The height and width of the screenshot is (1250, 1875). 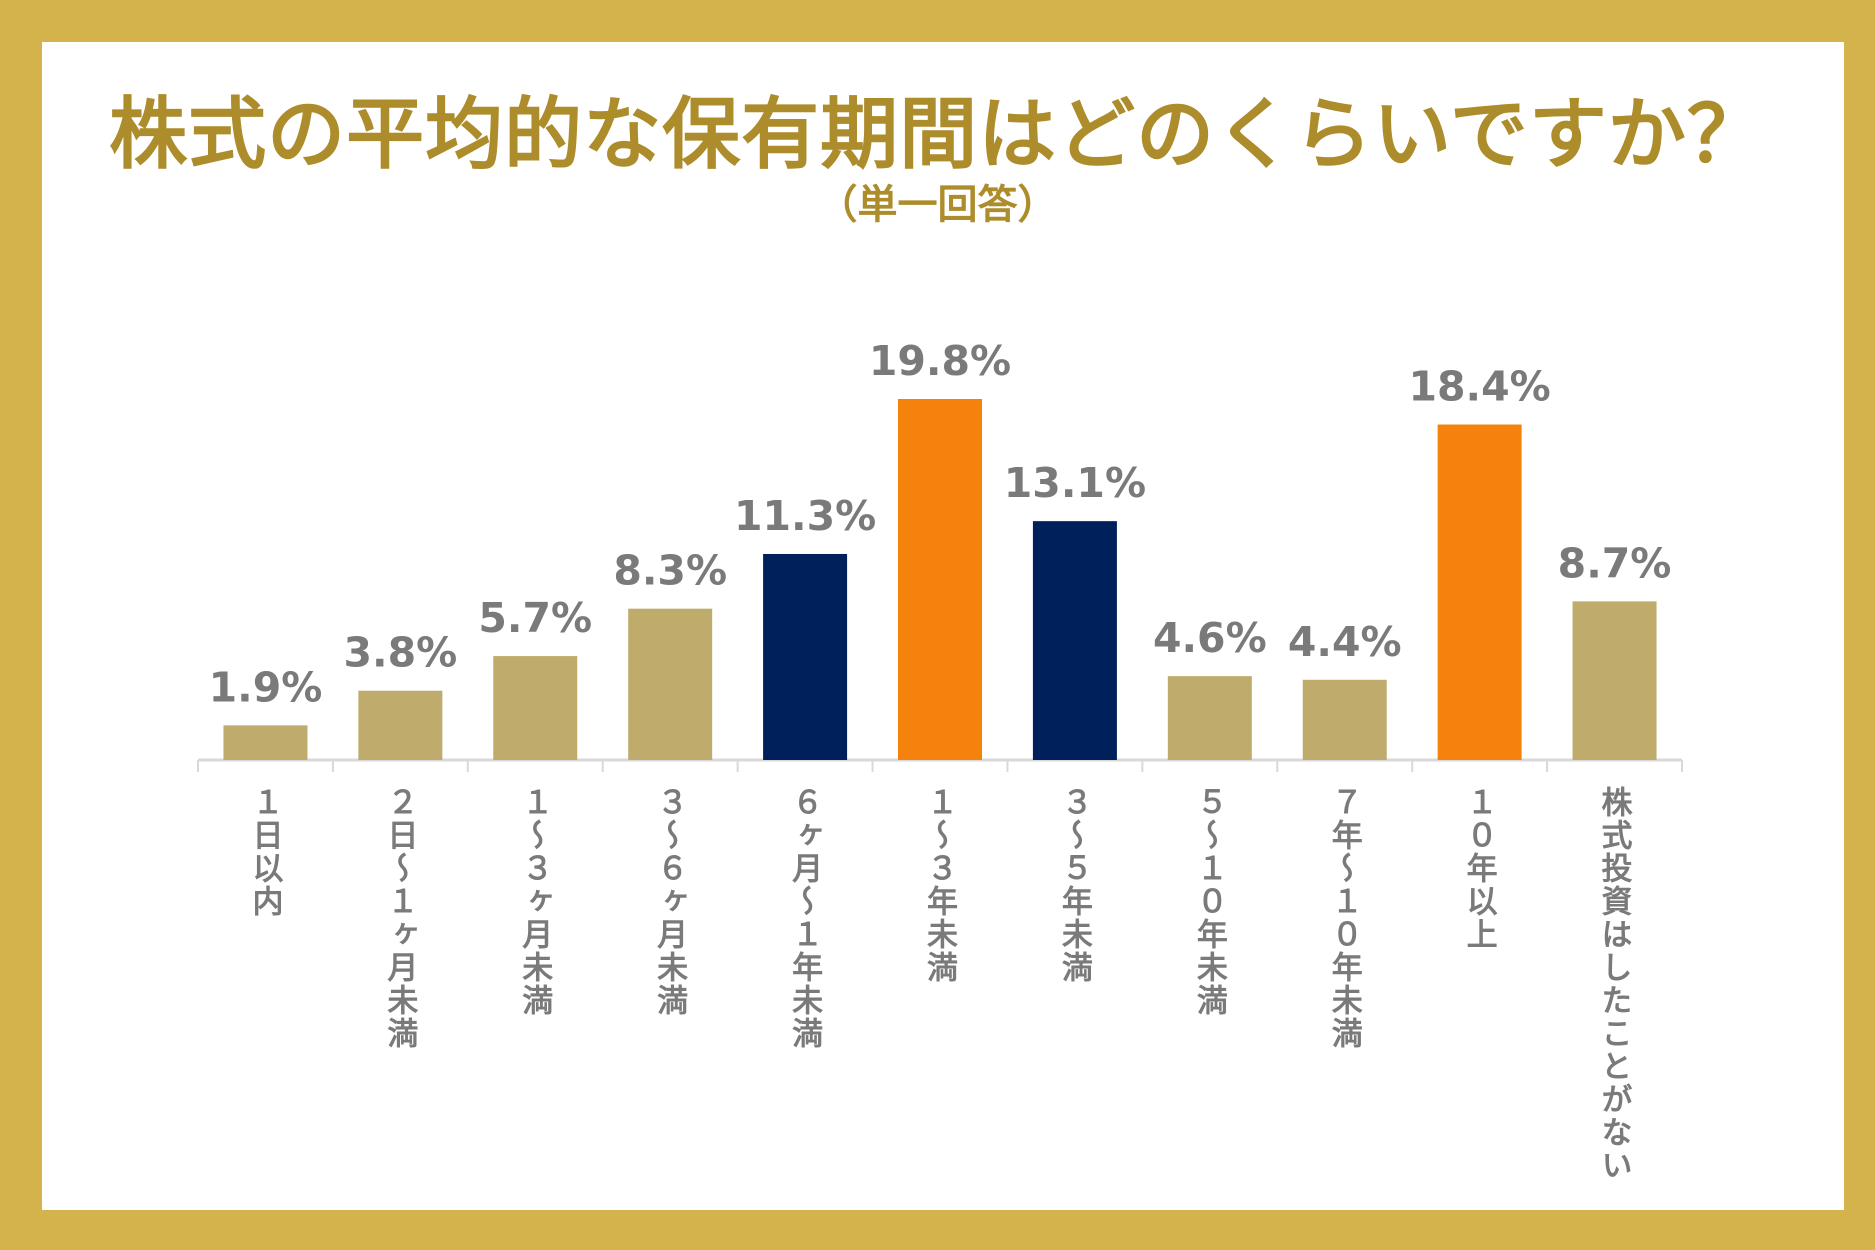 I want to click on chart-subtitle: （単一回答）, so click(x=937, y=205).